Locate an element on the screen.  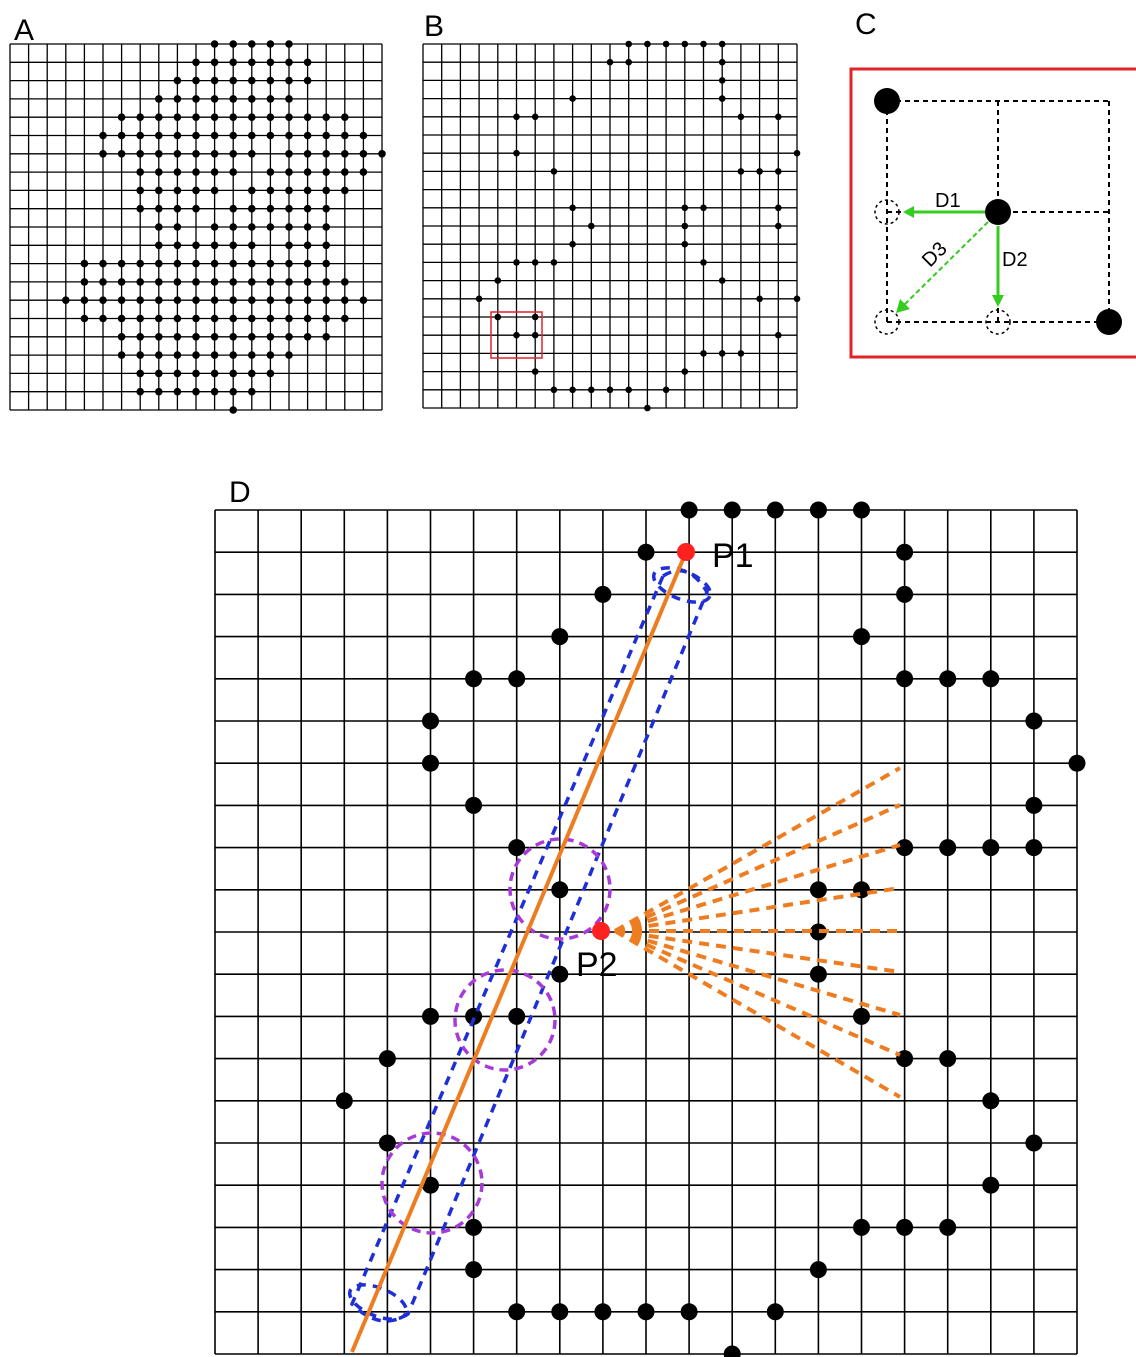
panel-b-highlight-box is located at coordinates (516, 335).